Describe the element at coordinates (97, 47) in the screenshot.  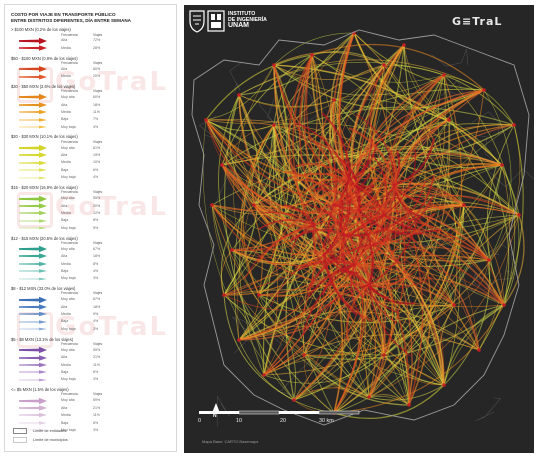
I see `trips-percent: 28%` at that location.